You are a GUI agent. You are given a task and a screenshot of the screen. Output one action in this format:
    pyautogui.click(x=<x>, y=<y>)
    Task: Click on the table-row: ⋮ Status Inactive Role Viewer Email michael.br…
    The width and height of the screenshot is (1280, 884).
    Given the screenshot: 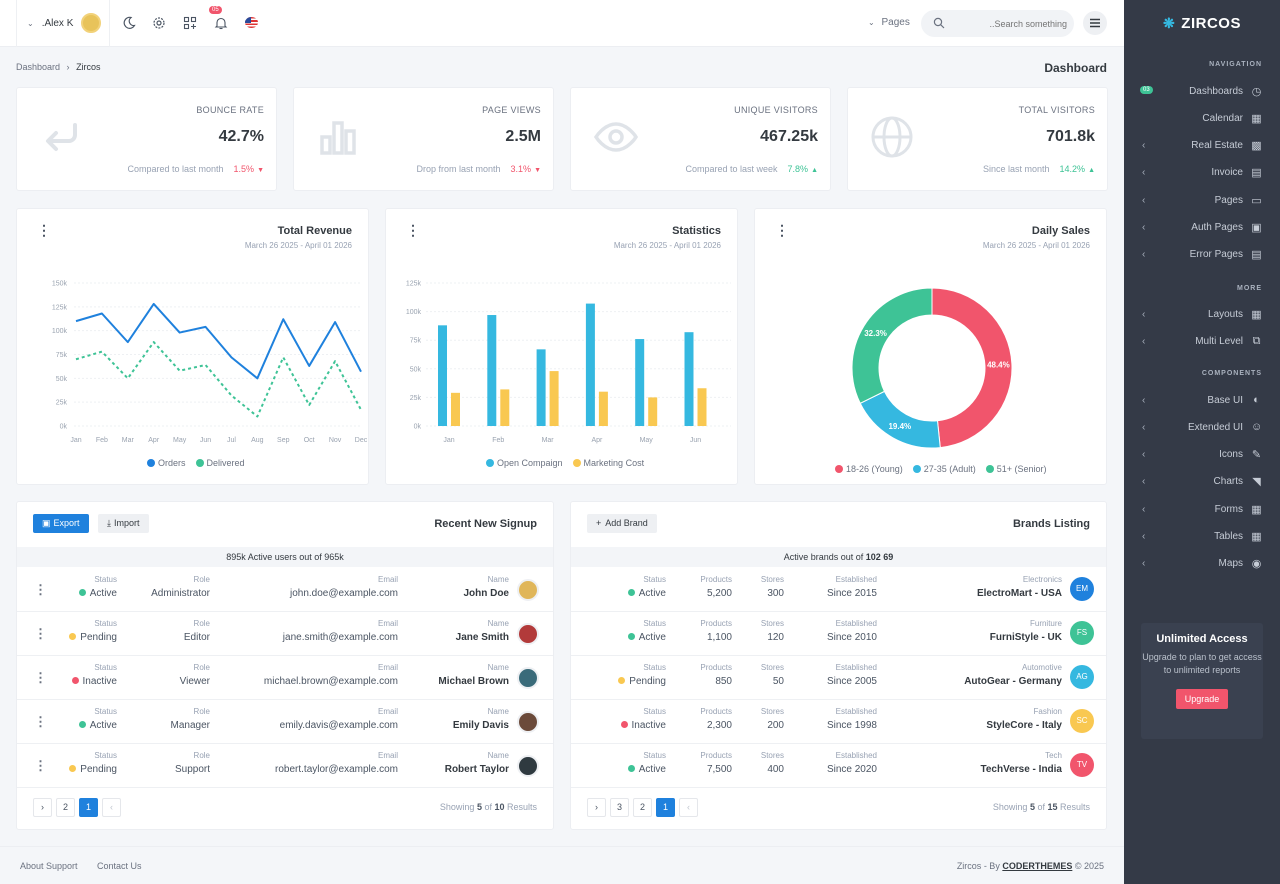 What is the action you would take?
    pyautogui.click(x=285, y=678)
    